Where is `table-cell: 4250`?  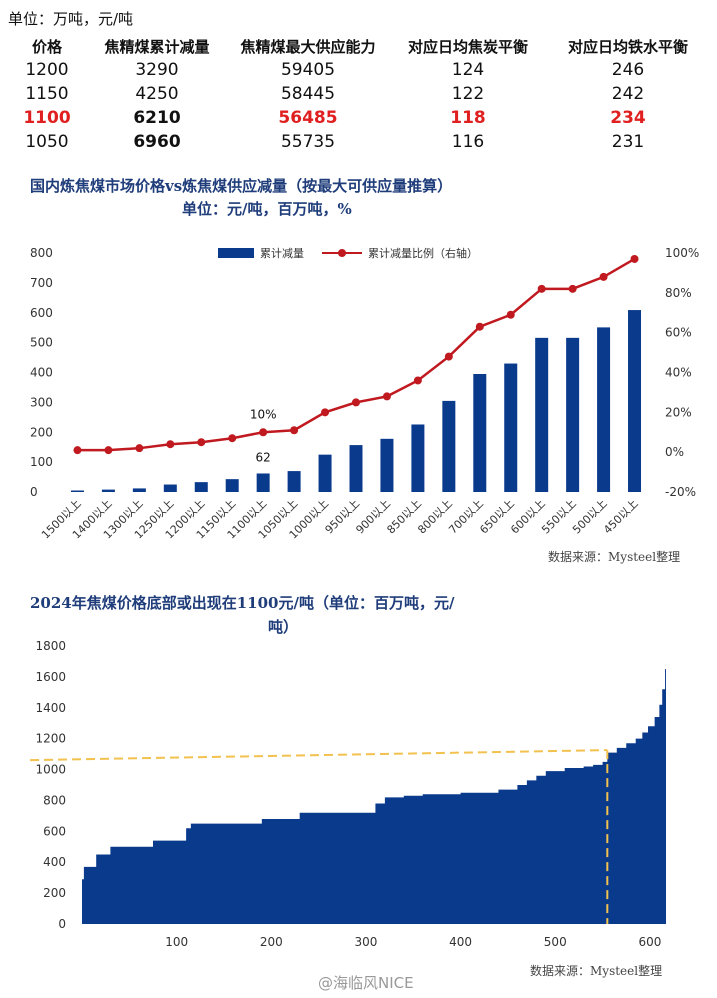 table-cell: 4250 is located at coordinates (157, 94).